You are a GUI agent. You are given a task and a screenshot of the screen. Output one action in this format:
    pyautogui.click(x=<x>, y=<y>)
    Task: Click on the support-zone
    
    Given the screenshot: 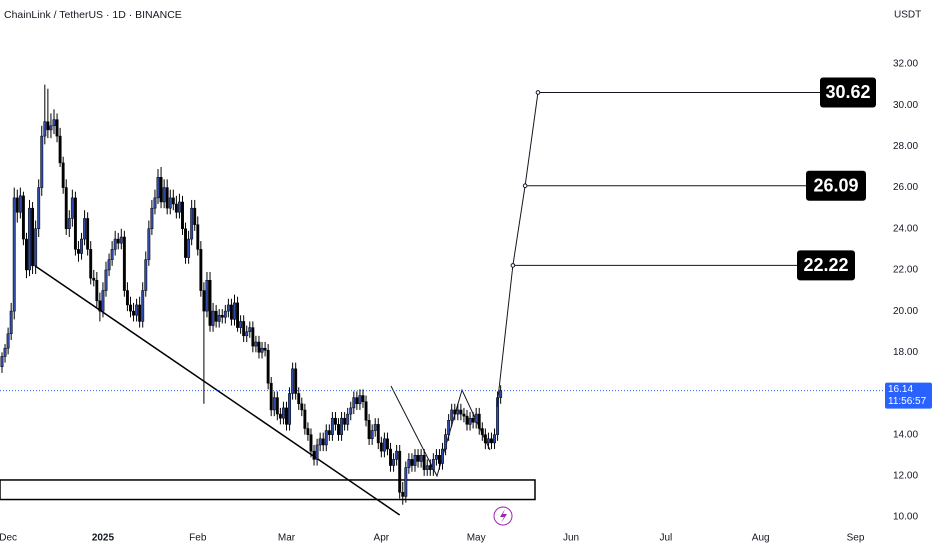 What is the action you would take?
    pyautogui.click(x=268, y=490)
    